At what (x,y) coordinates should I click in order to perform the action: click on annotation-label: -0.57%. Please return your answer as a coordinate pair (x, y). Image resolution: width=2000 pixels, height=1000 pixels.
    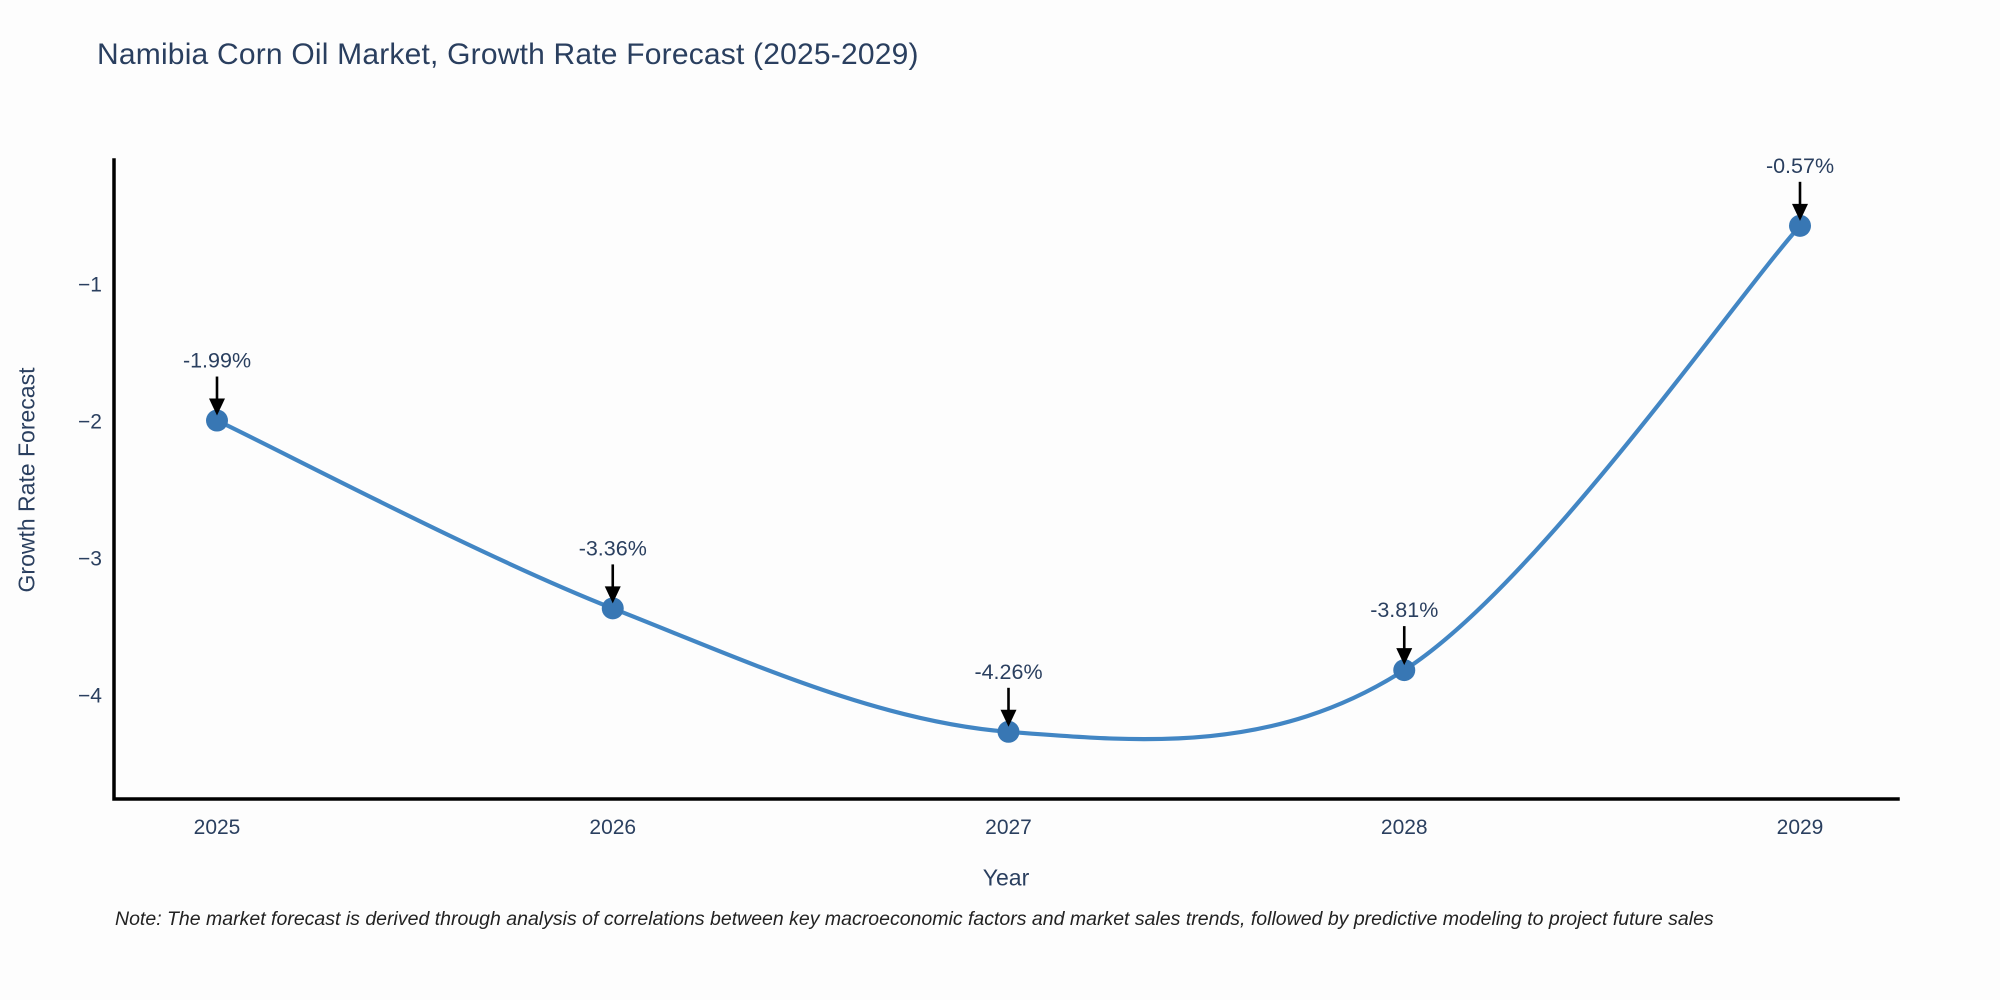
    Looking at the image, I should click on (1800, 166).